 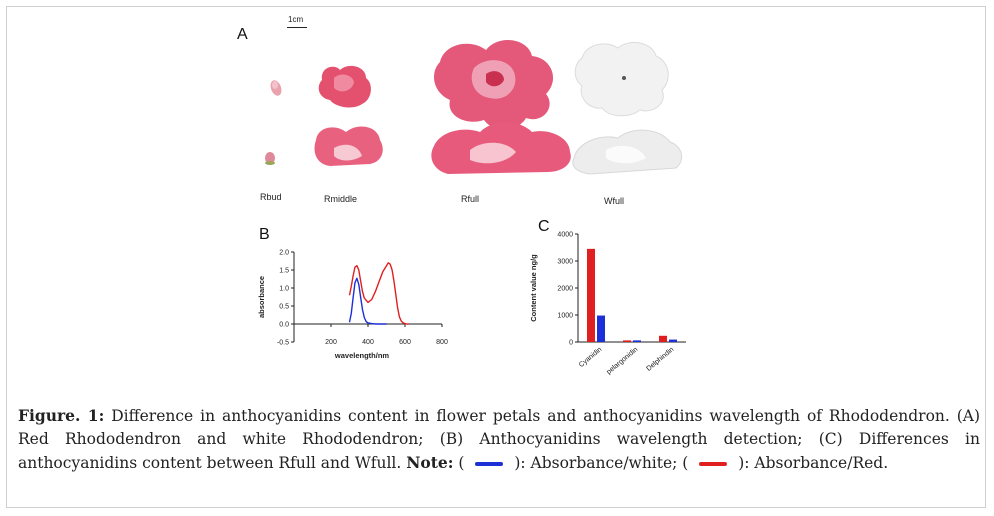 I want to click on caption-legend-red: ): Absorbance/Red., so click(x=811, y=463).